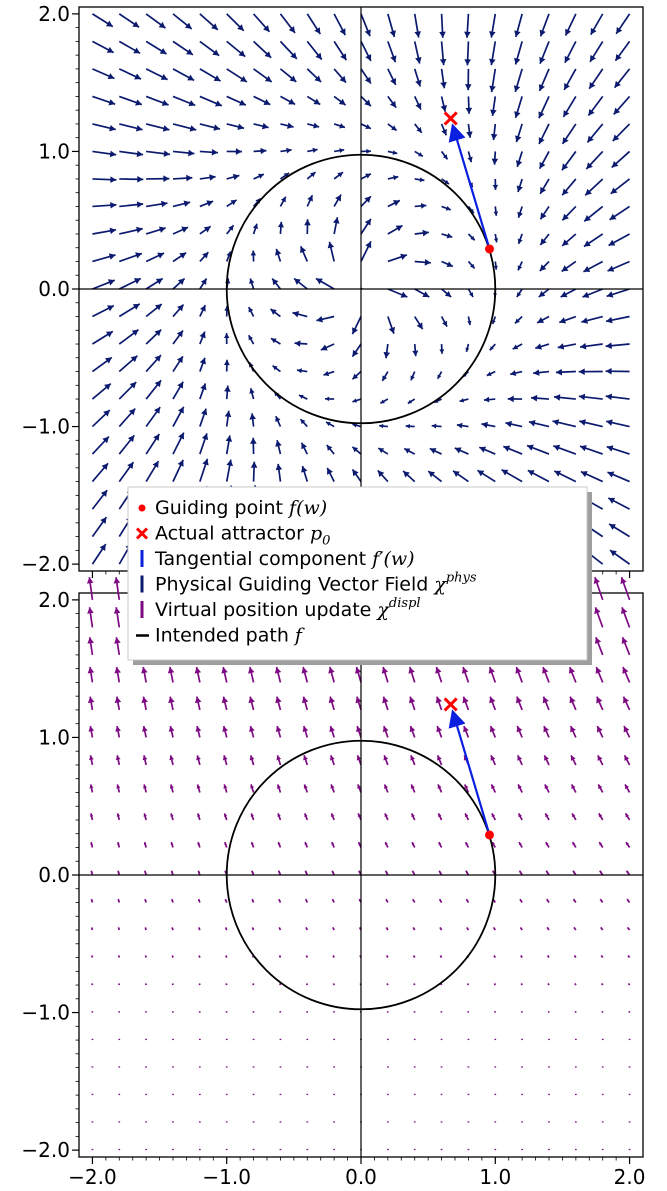  Describe the element at coordinates (361, 875) in the screenshot. I see `intended-path-circle` at that location.